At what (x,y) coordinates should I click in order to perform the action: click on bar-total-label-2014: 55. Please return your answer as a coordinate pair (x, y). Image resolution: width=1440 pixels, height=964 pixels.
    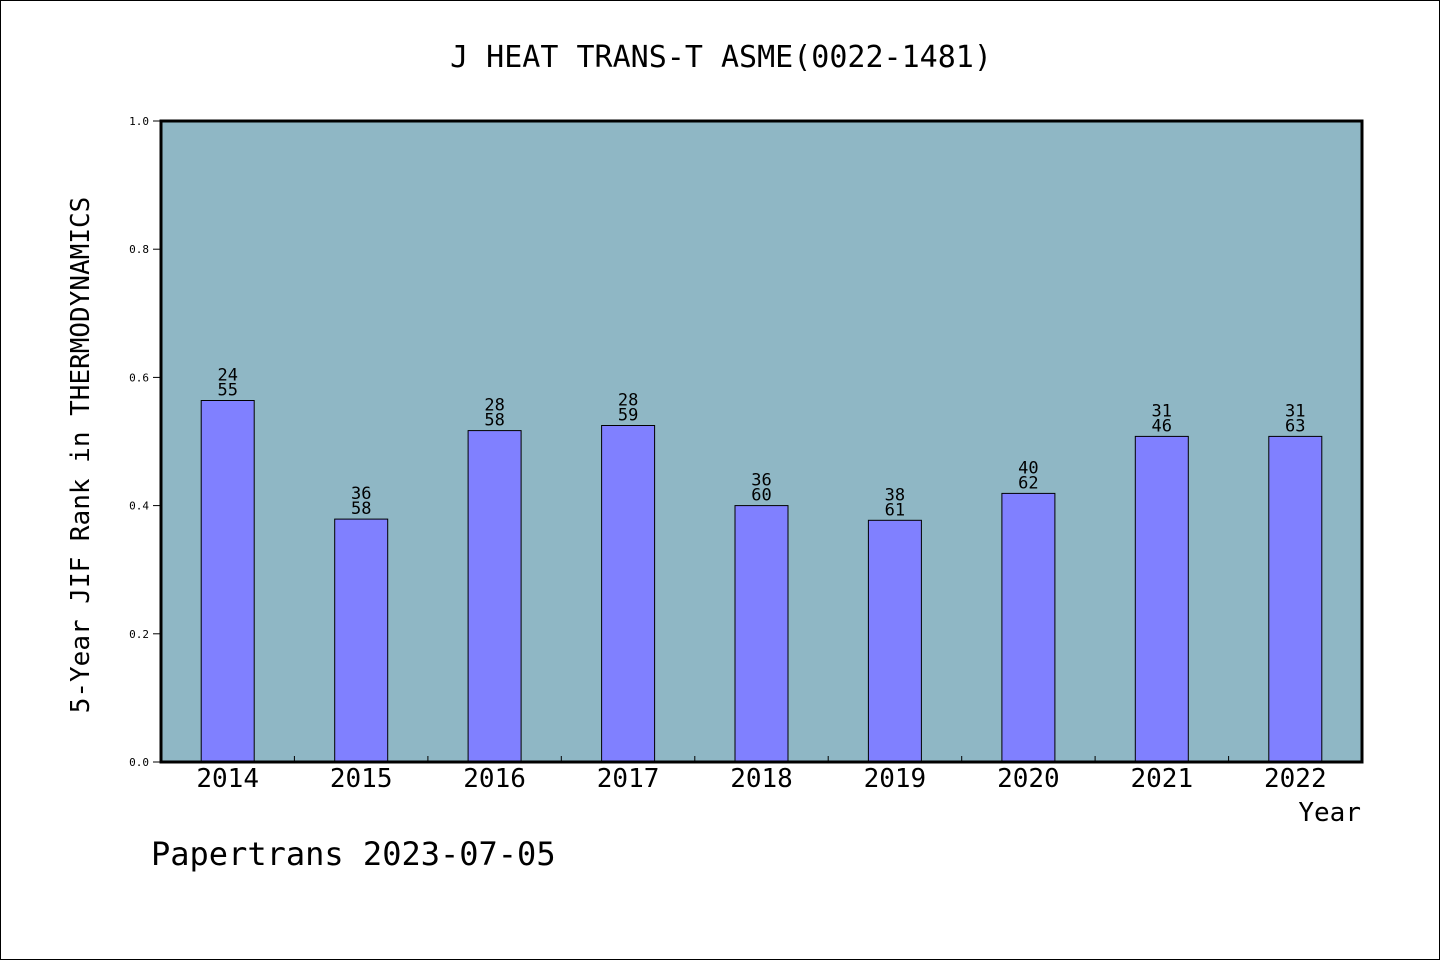
    Looking at the image, I should click on (227, 391).